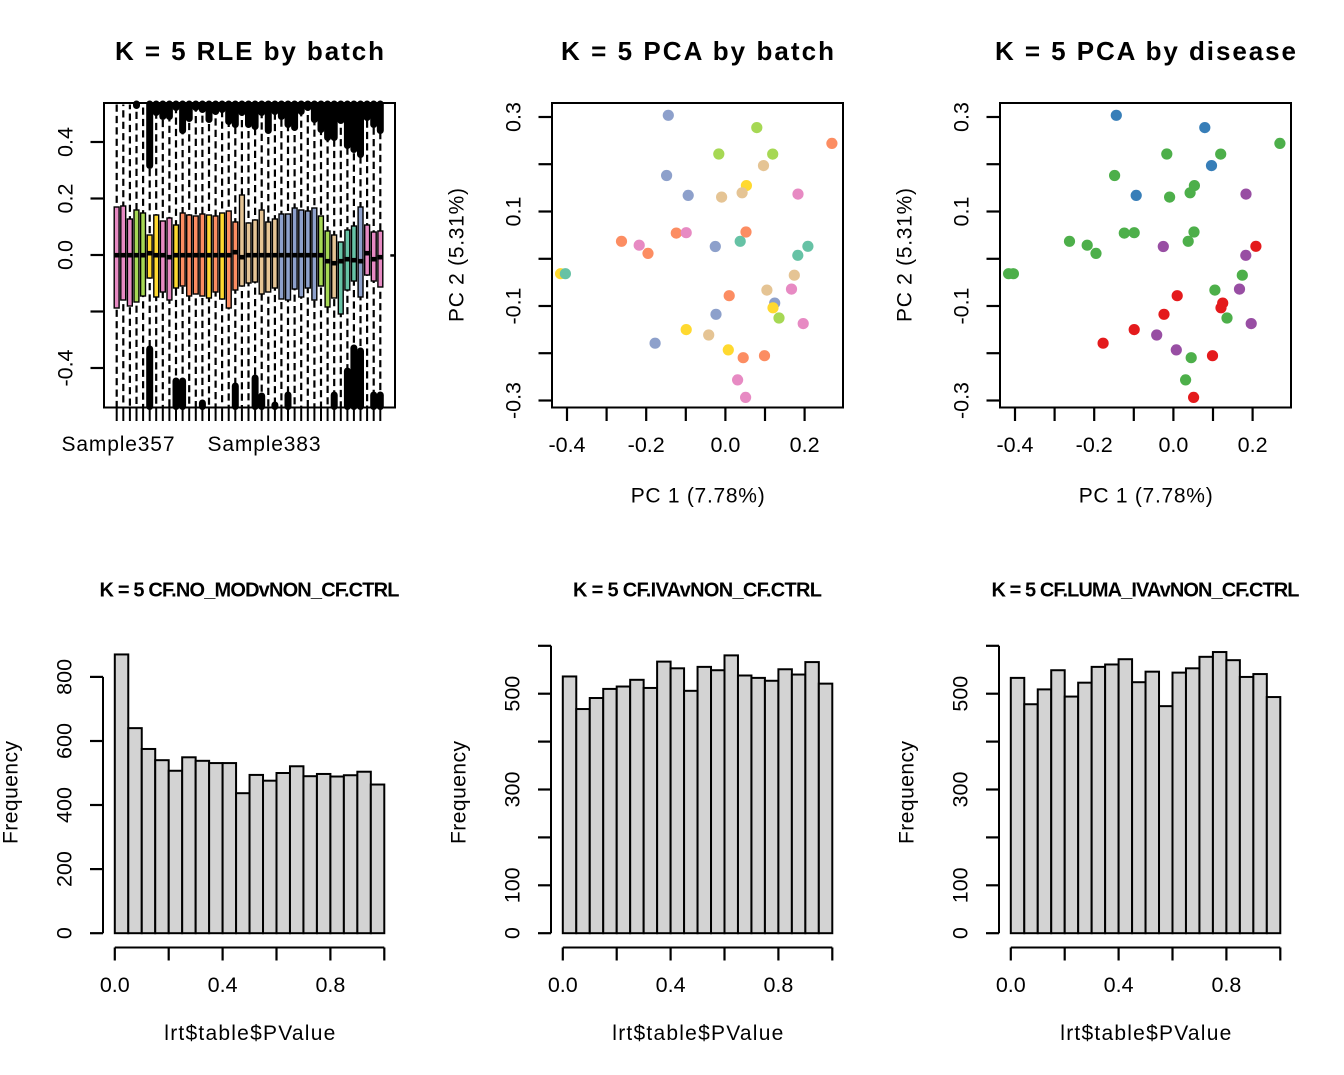 The height and width of the screenshot is (1075, 1344). What do you see at coordinates (1145, 51) in the screenshot?
I see `svg-text: K = 5 PCA by disease` at bounding box center [1145, 51].